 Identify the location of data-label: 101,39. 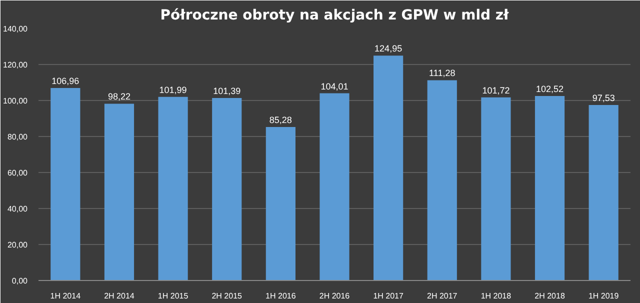
(227, 91).